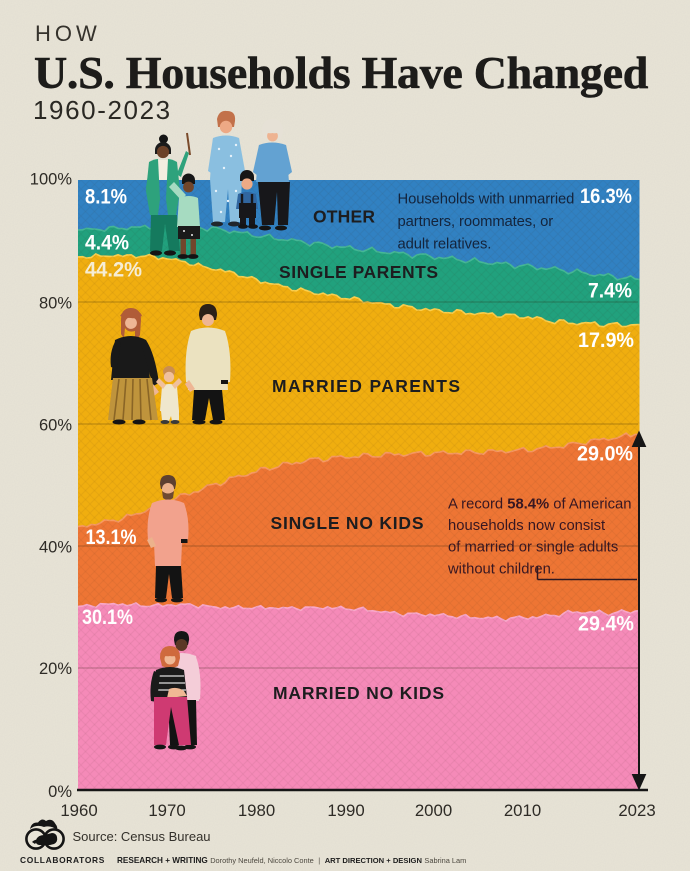 This screenshot has width=690, height=871. I want to click on svg-text: 29.0%, so click(605, 454).